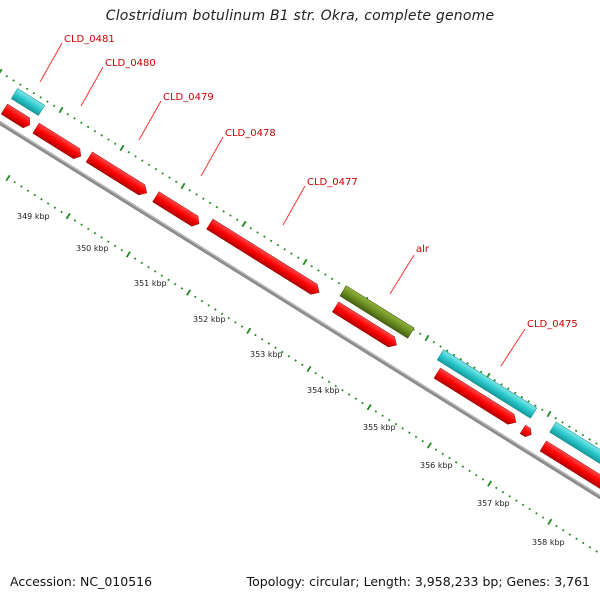 This screenshot has height=600, width=600. I want to click on gene-alr, so click(377, 312).